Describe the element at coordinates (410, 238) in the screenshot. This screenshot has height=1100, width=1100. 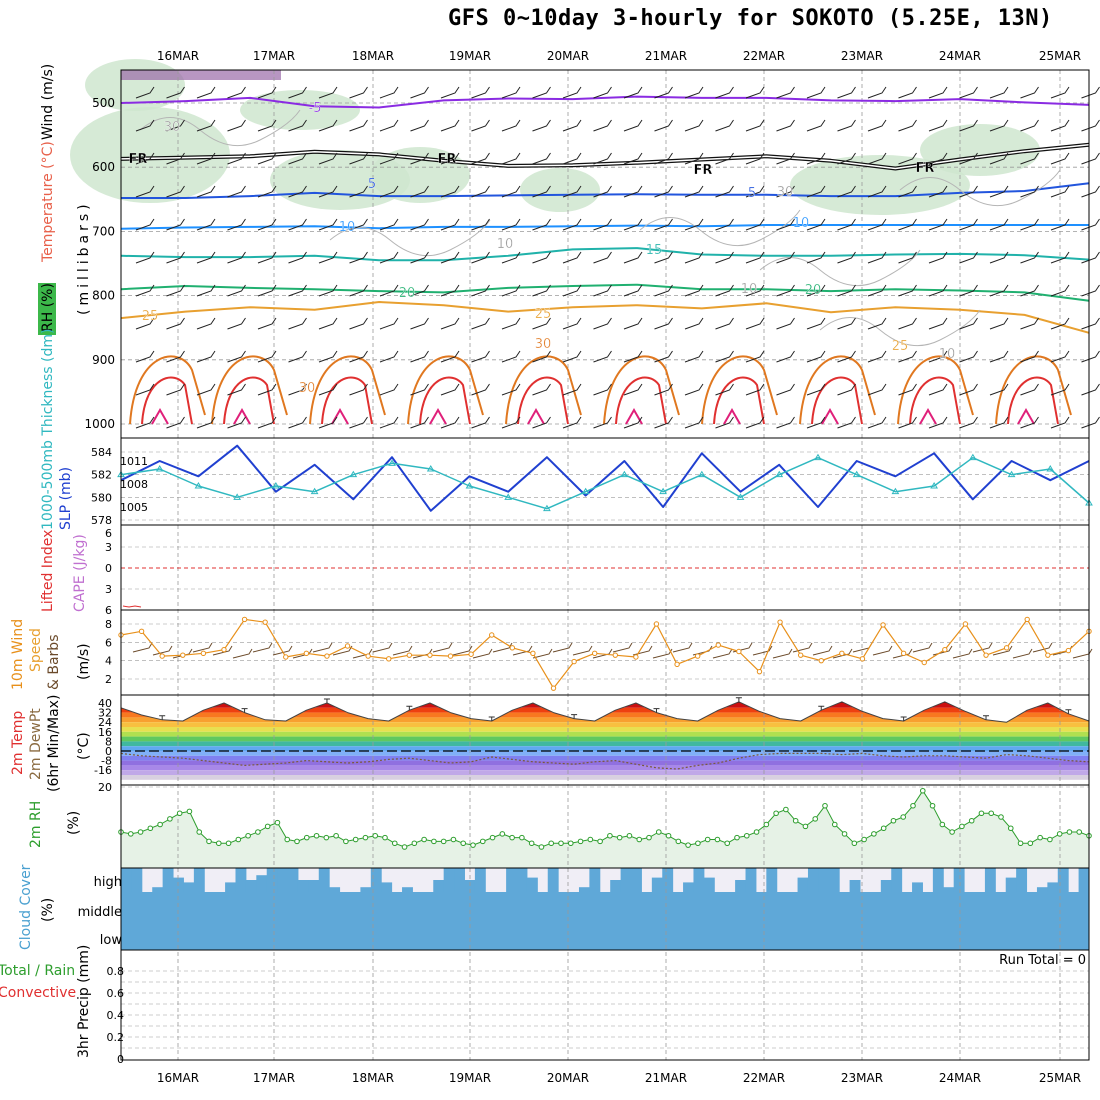
I see `rh-contour` at that location.